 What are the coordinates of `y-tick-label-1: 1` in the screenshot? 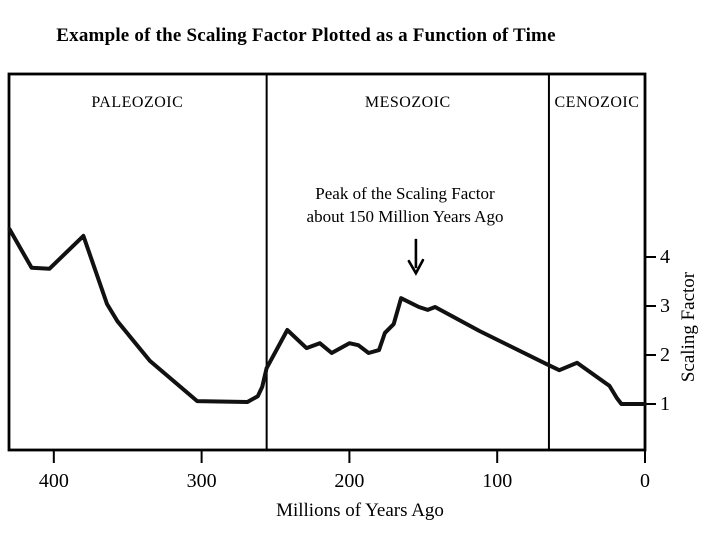 It's located at (665, 404).